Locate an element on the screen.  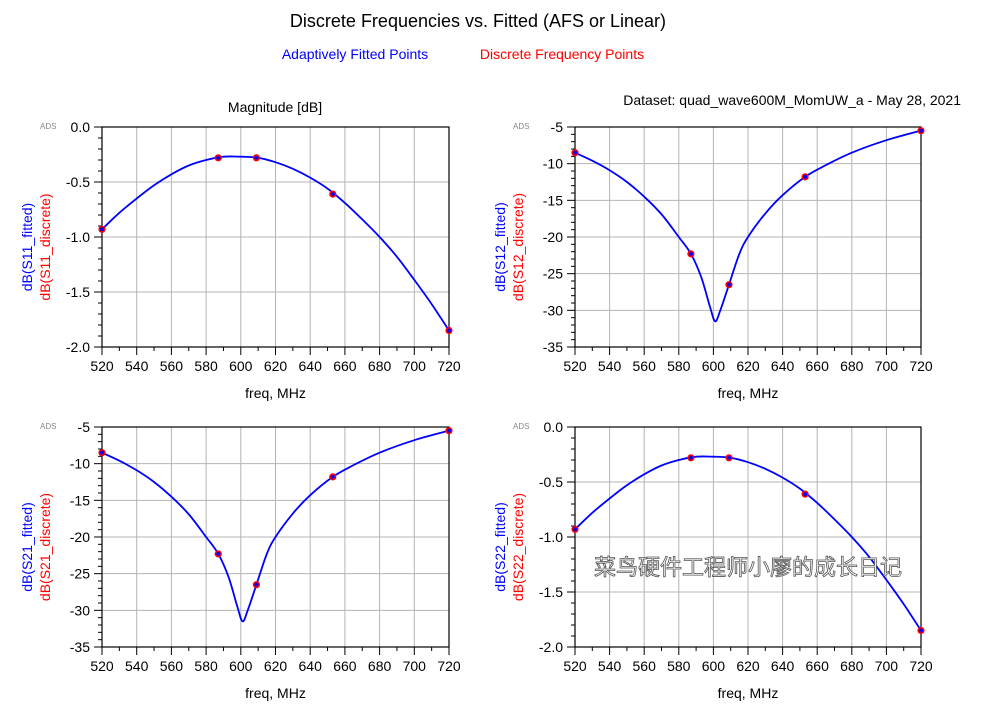
y-tick-label: -1.5 is located at coordinates (551, 592).